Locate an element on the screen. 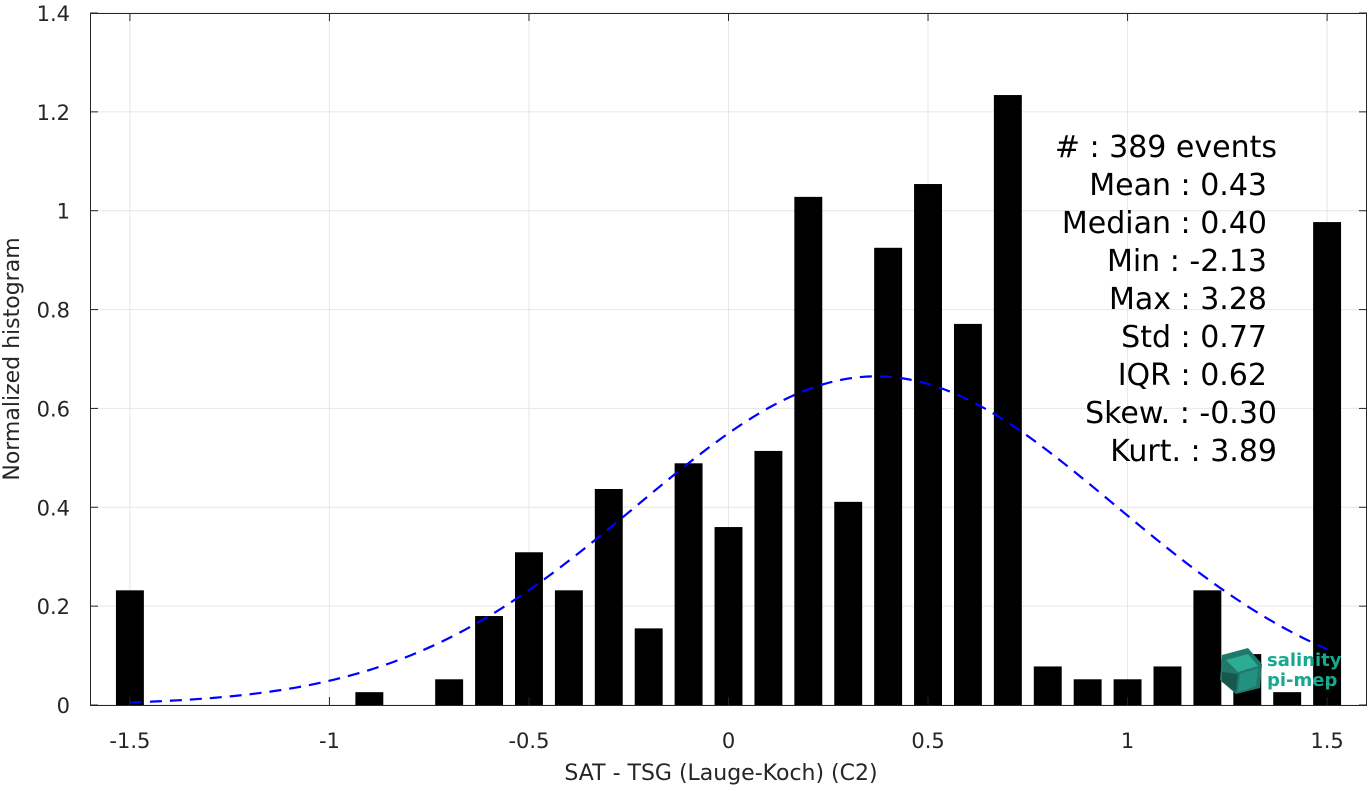 The width and height of the screenshot is (1367, 787). y-tick-label: 0.6 is located at coordinates (53, 409).